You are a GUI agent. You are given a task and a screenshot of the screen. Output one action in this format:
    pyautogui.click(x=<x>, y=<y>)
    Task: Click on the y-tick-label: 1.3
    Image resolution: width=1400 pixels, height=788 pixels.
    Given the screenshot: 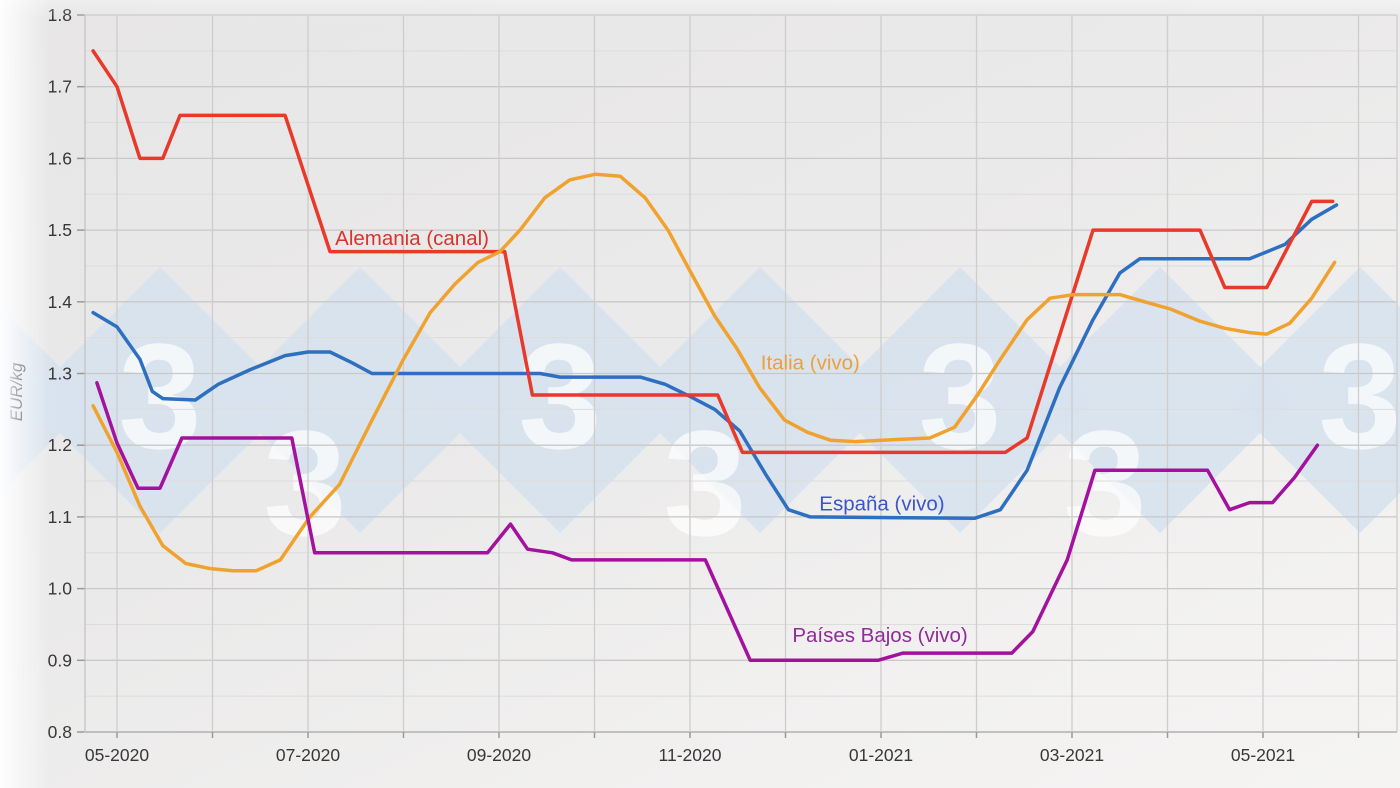 What is the action you would take?
    pyautogui.click(x=60, y=374)
    